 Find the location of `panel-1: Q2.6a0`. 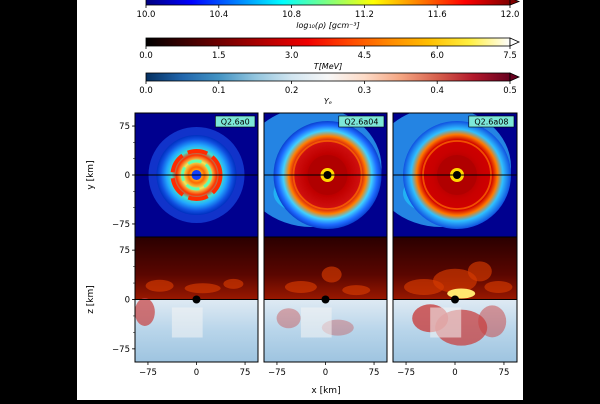

panel-1: Q2.6a0 is located at coordinates (196, 237).